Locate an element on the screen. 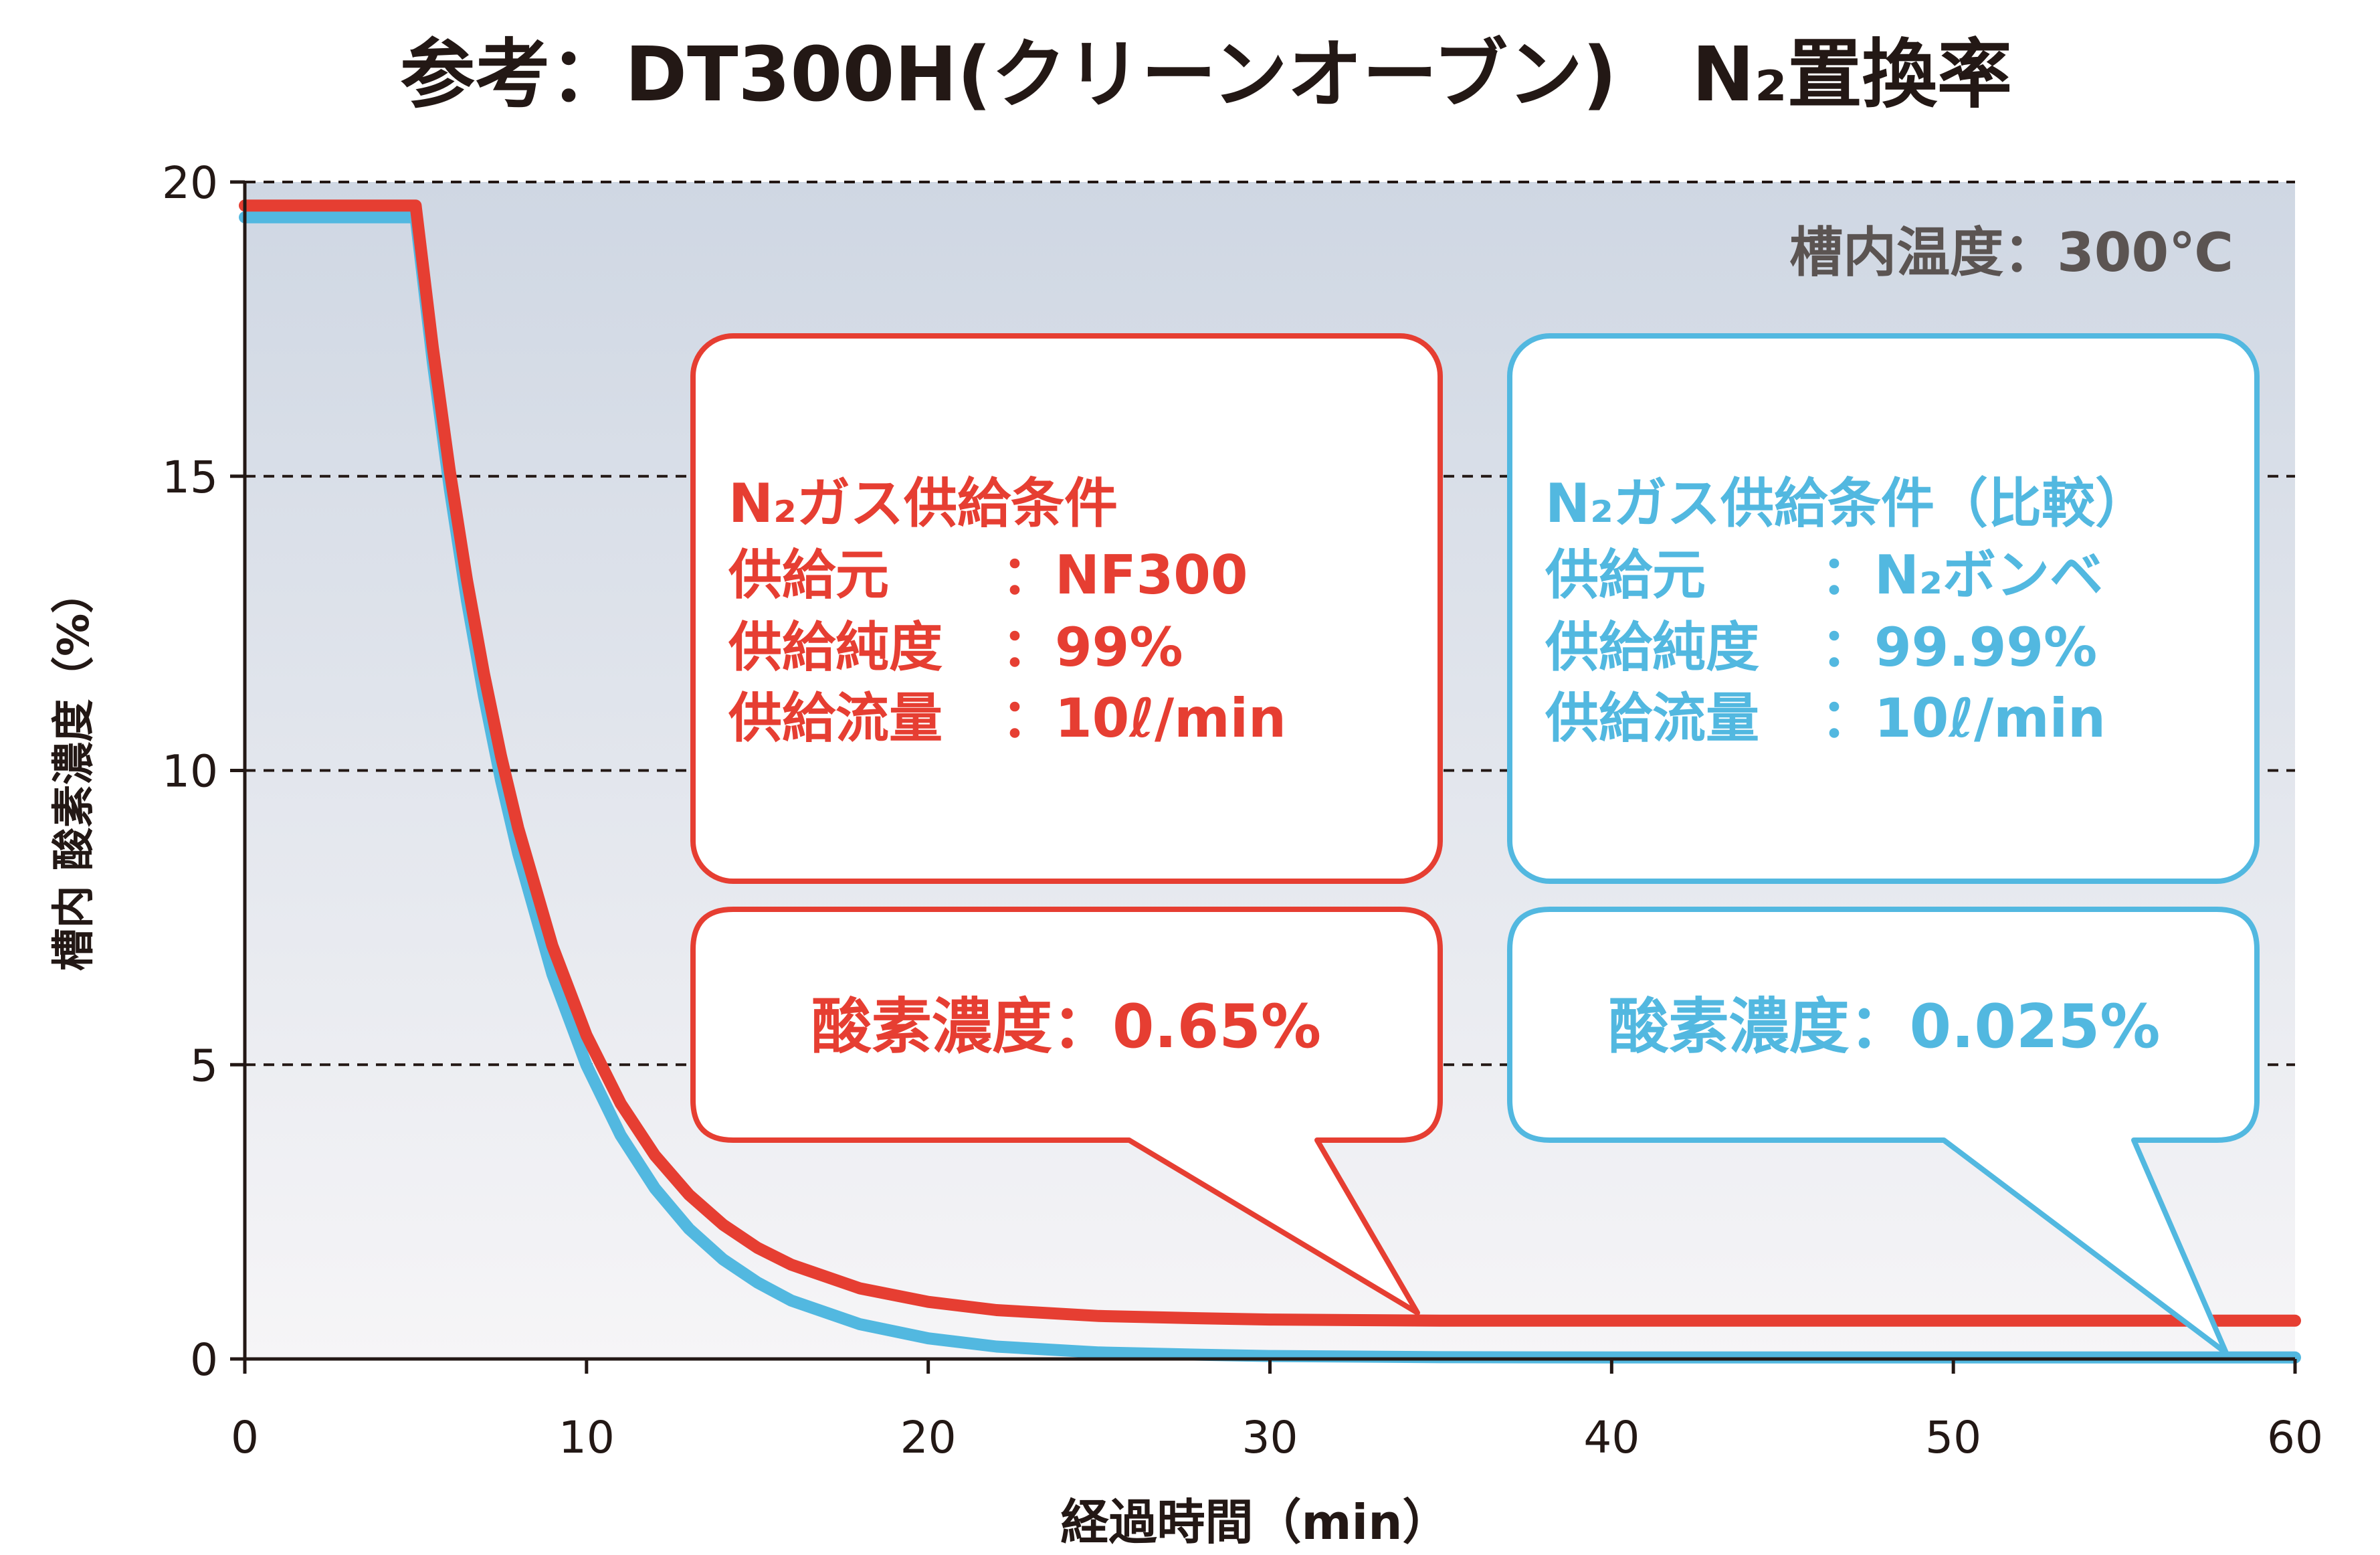 Image resolution: width=2380 pixels, height=1555 pixels. nf300-label-purity: 供給純度 is located at coordinates (836, 647).